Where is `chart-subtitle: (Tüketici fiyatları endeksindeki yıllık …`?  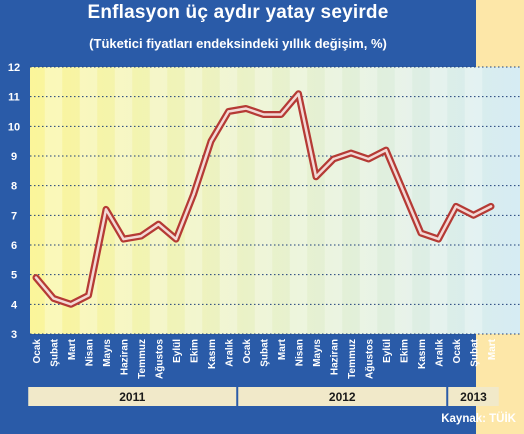 chart-subtitle: (Tüketici fiyatları endeksindeki yıllık … is located at coordinates (238, 43).